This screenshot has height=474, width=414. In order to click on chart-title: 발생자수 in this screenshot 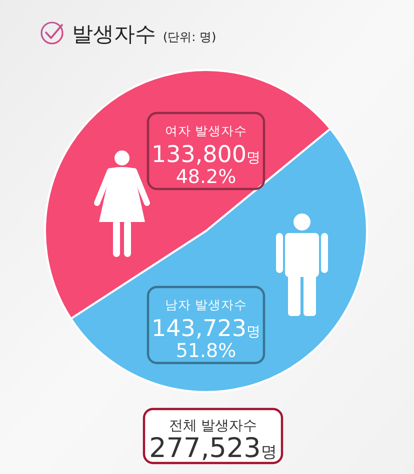, I will do `click(114, 34)`.